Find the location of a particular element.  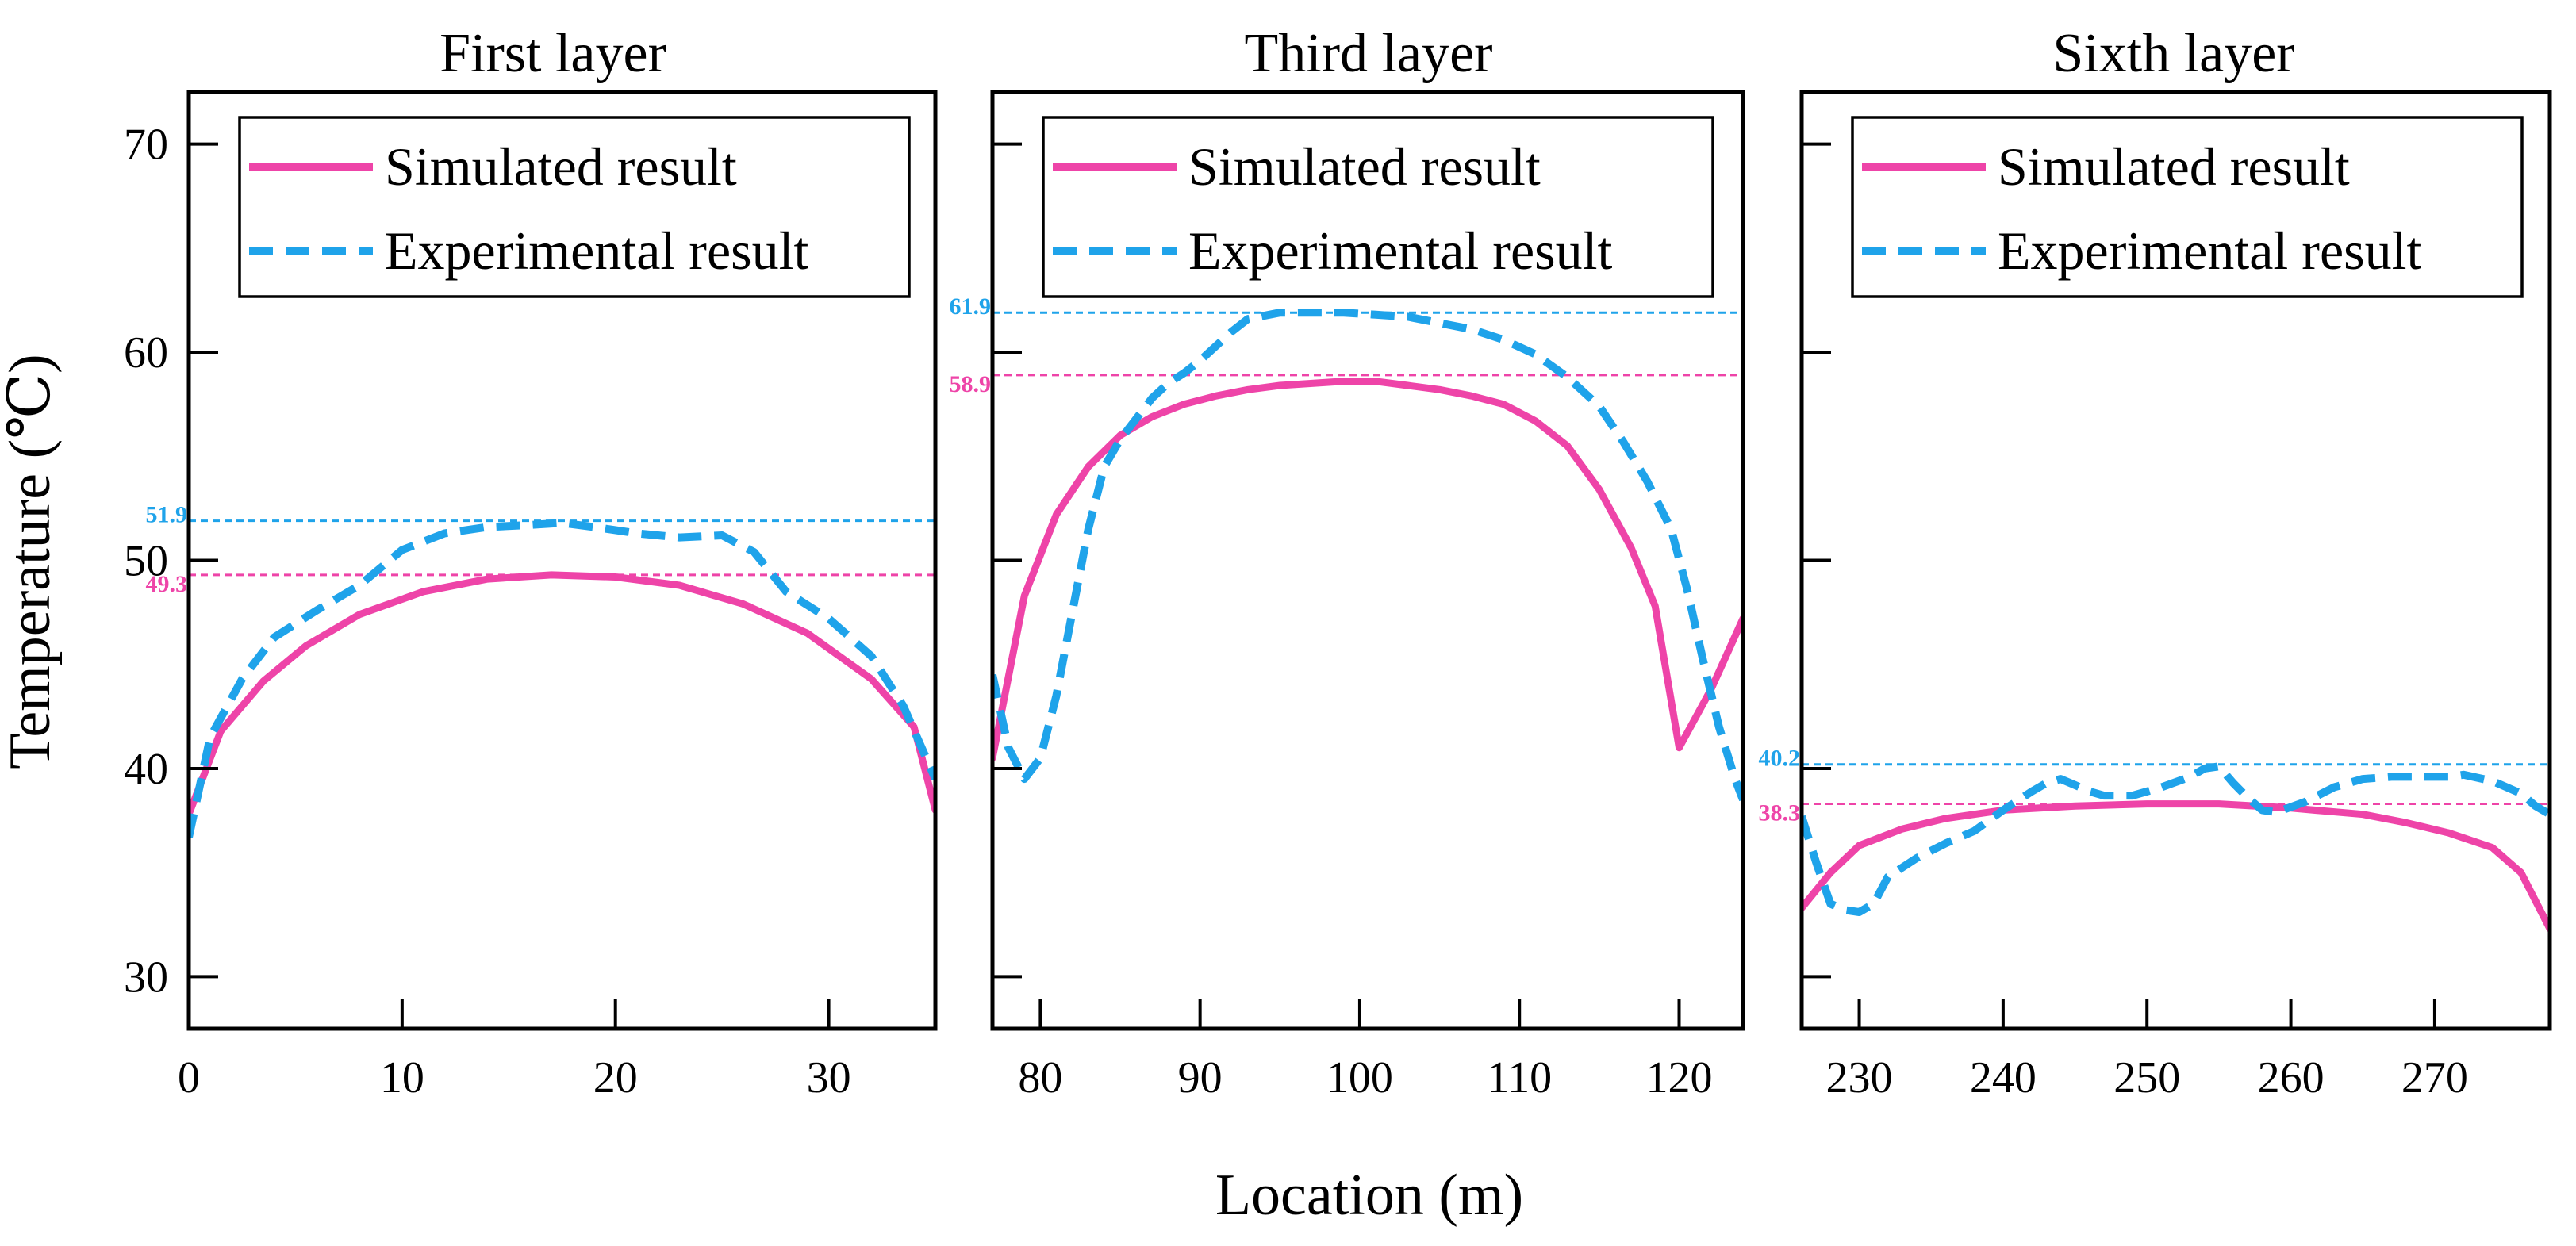

y-tick-label: 70 is located at coordinates (146, 145).